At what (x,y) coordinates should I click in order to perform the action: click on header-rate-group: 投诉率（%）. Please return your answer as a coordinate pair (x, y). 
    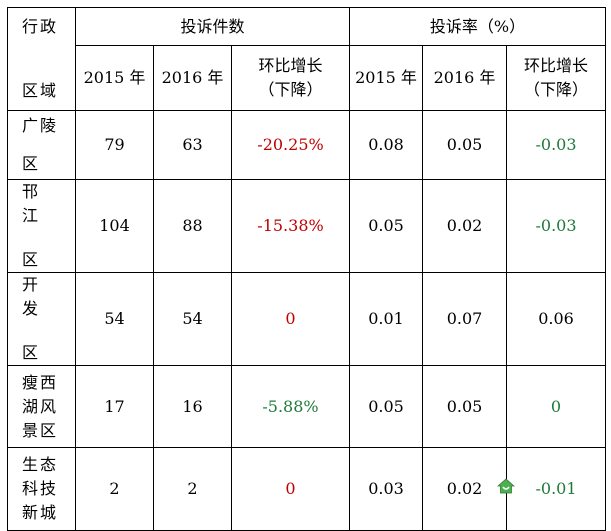
    Looking at the image, I should click on (477, 26).